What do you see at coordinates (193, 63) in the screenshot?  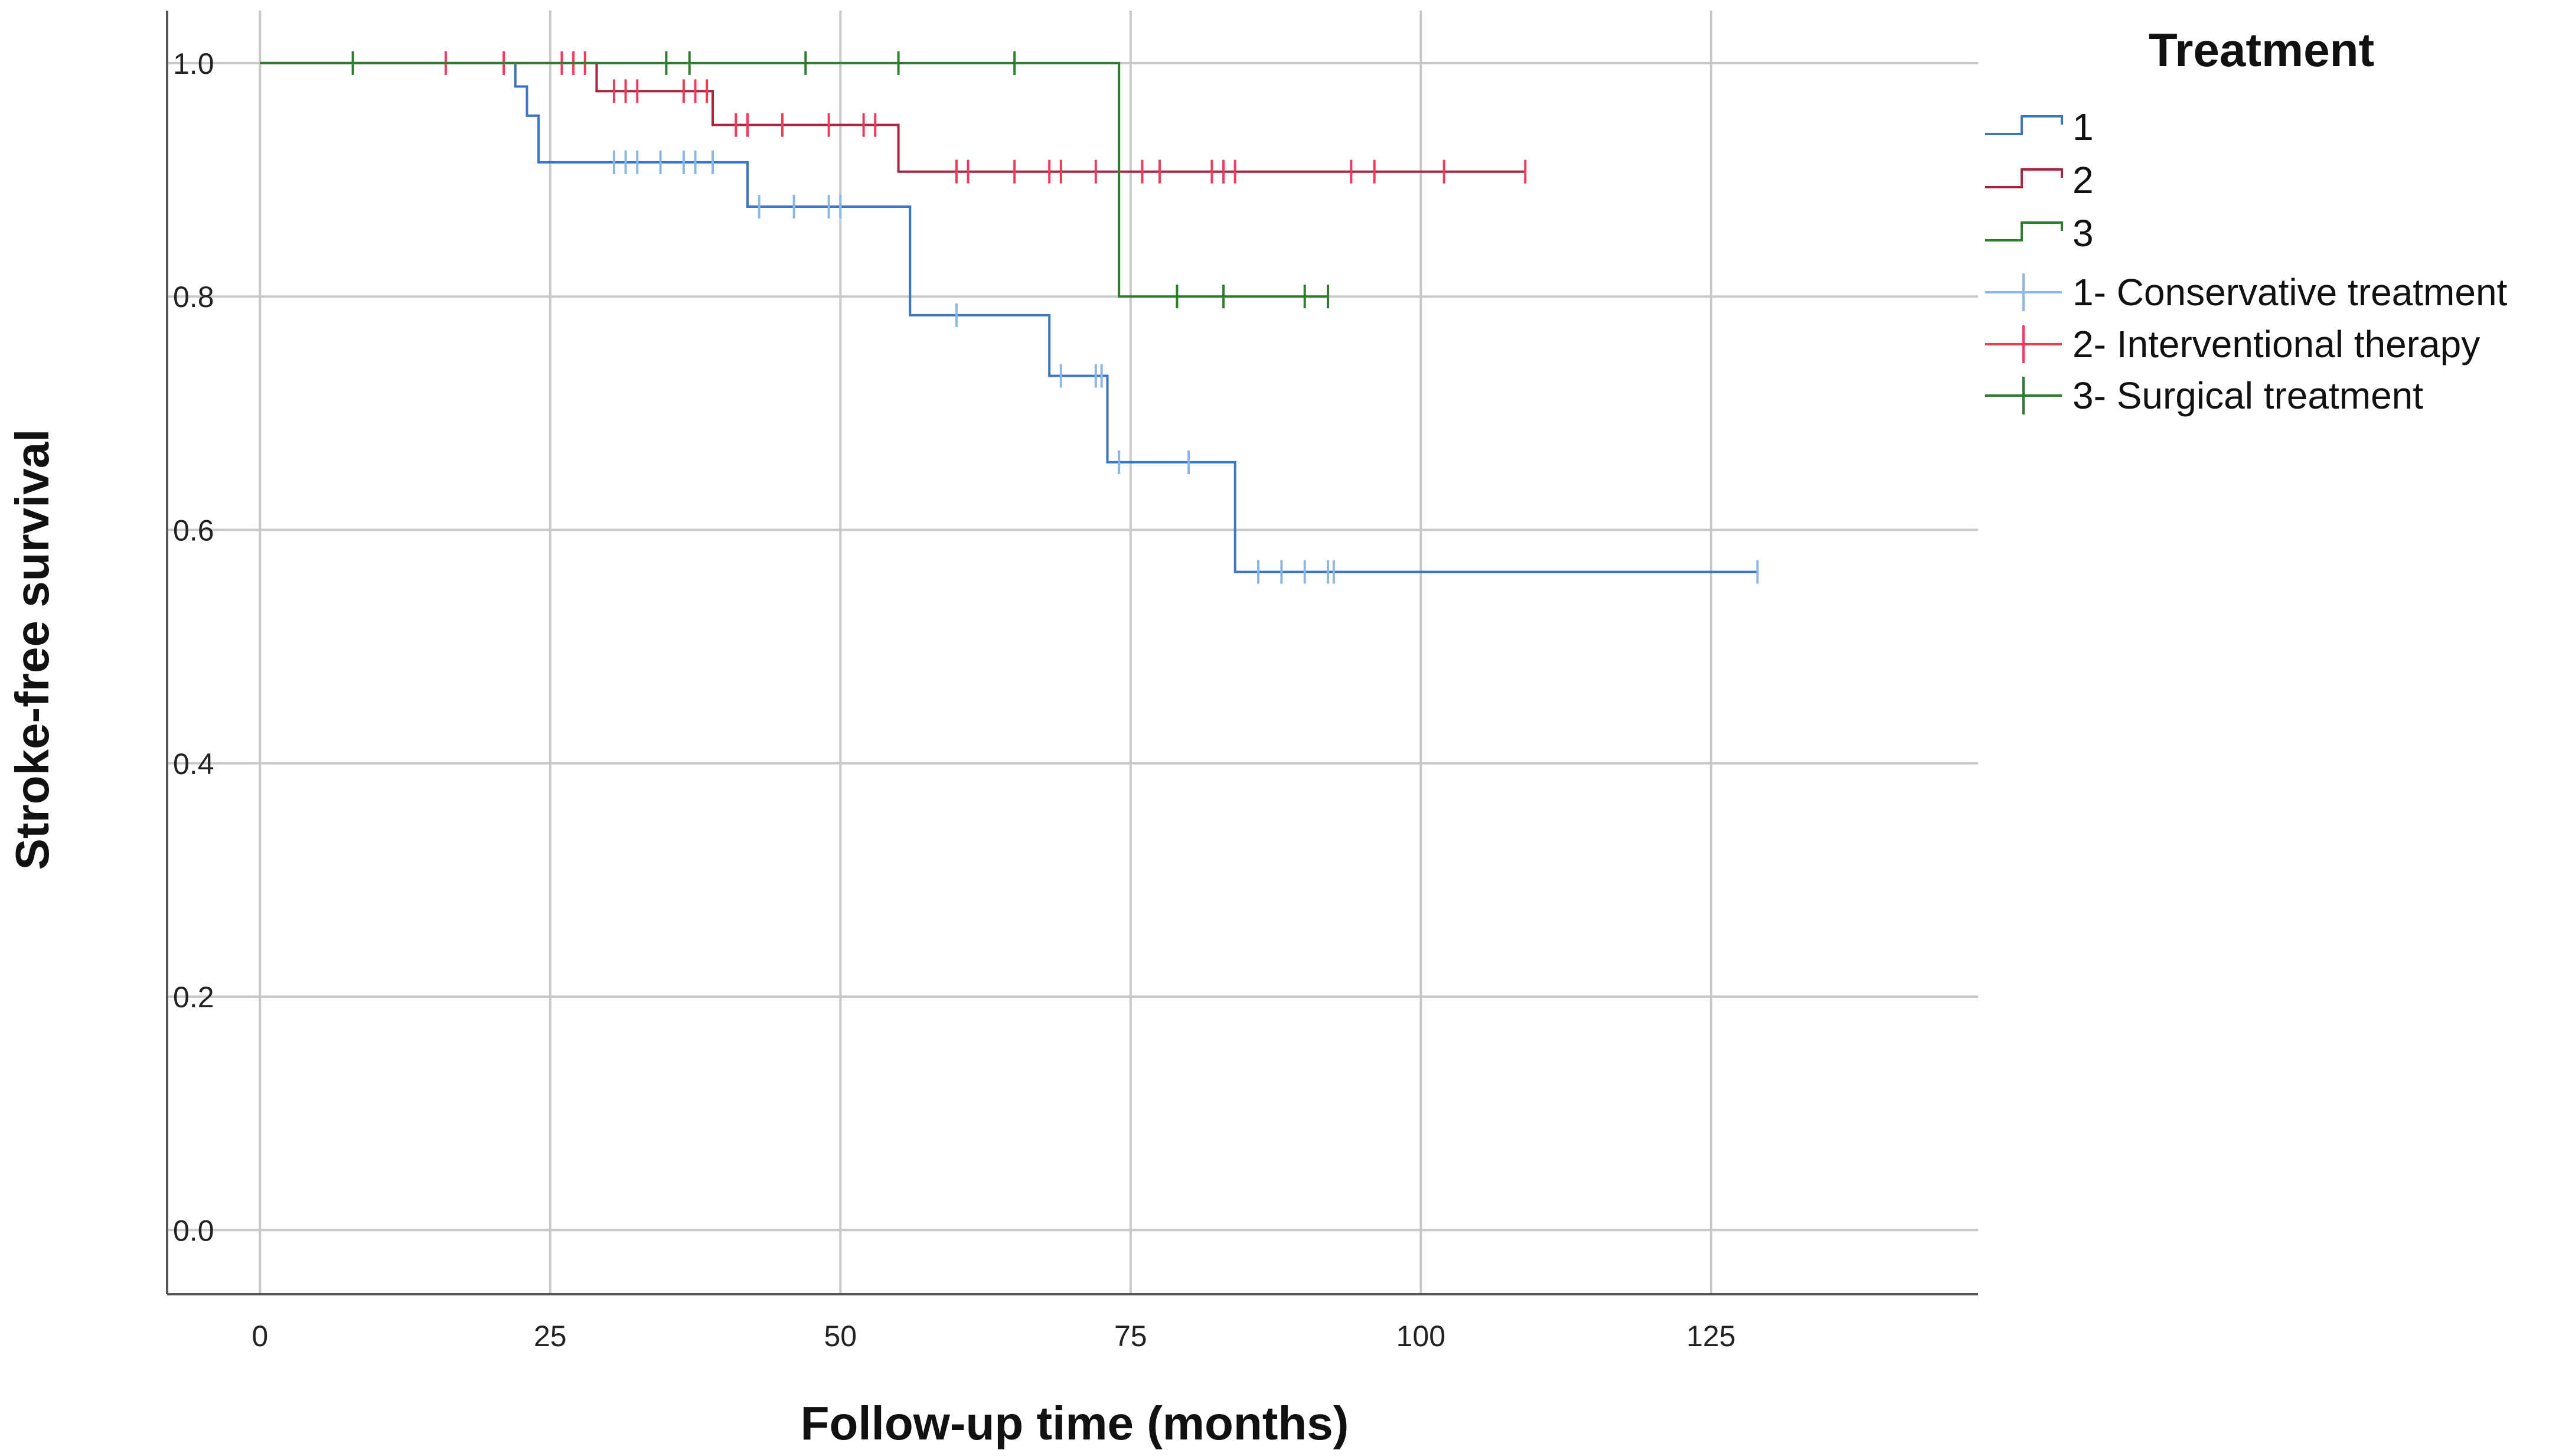 I see `y-tick-label: 1.0` at bounding box center [193, 63].